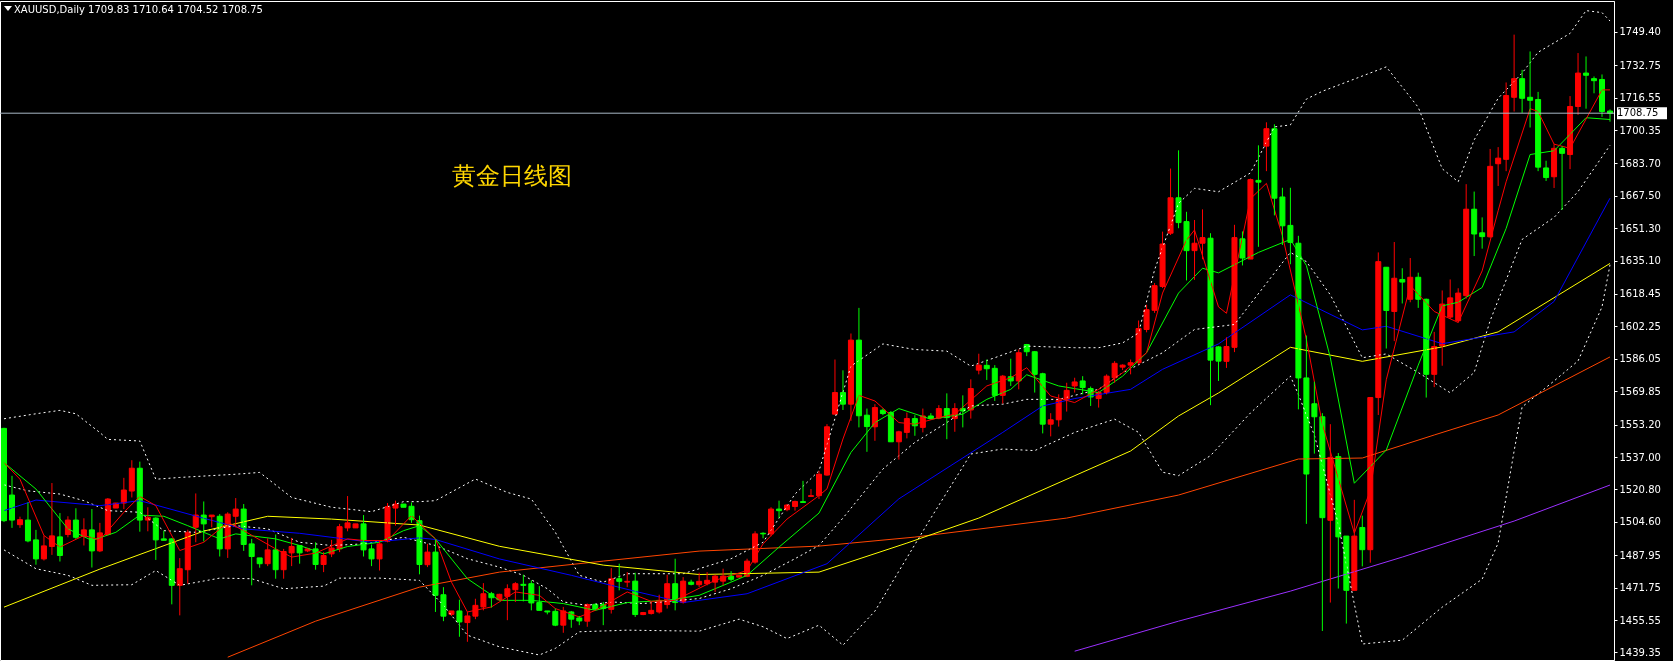 The height and width of the screenshot is (661, 1673). I want to click on y-tick-label: 1439.35, so click(1640, 652).